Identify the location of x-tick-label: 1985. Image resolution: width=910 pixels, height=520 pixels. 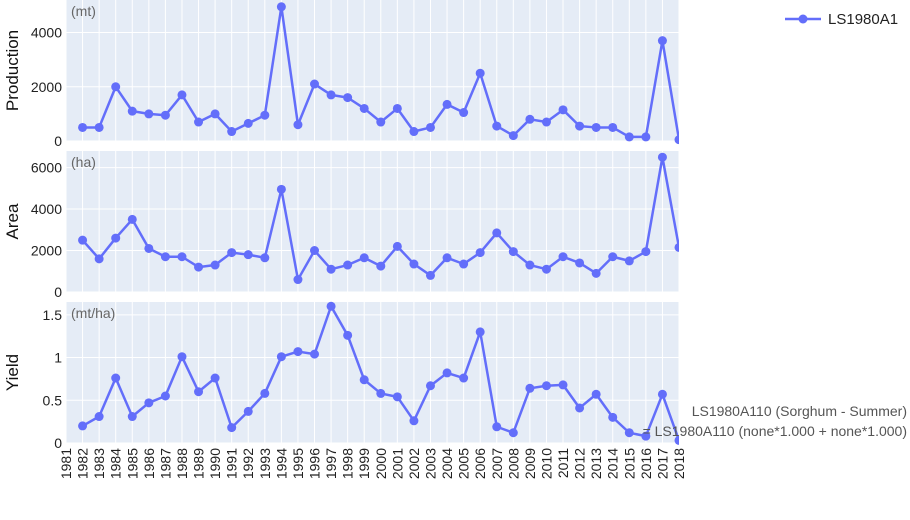
(132, 463).